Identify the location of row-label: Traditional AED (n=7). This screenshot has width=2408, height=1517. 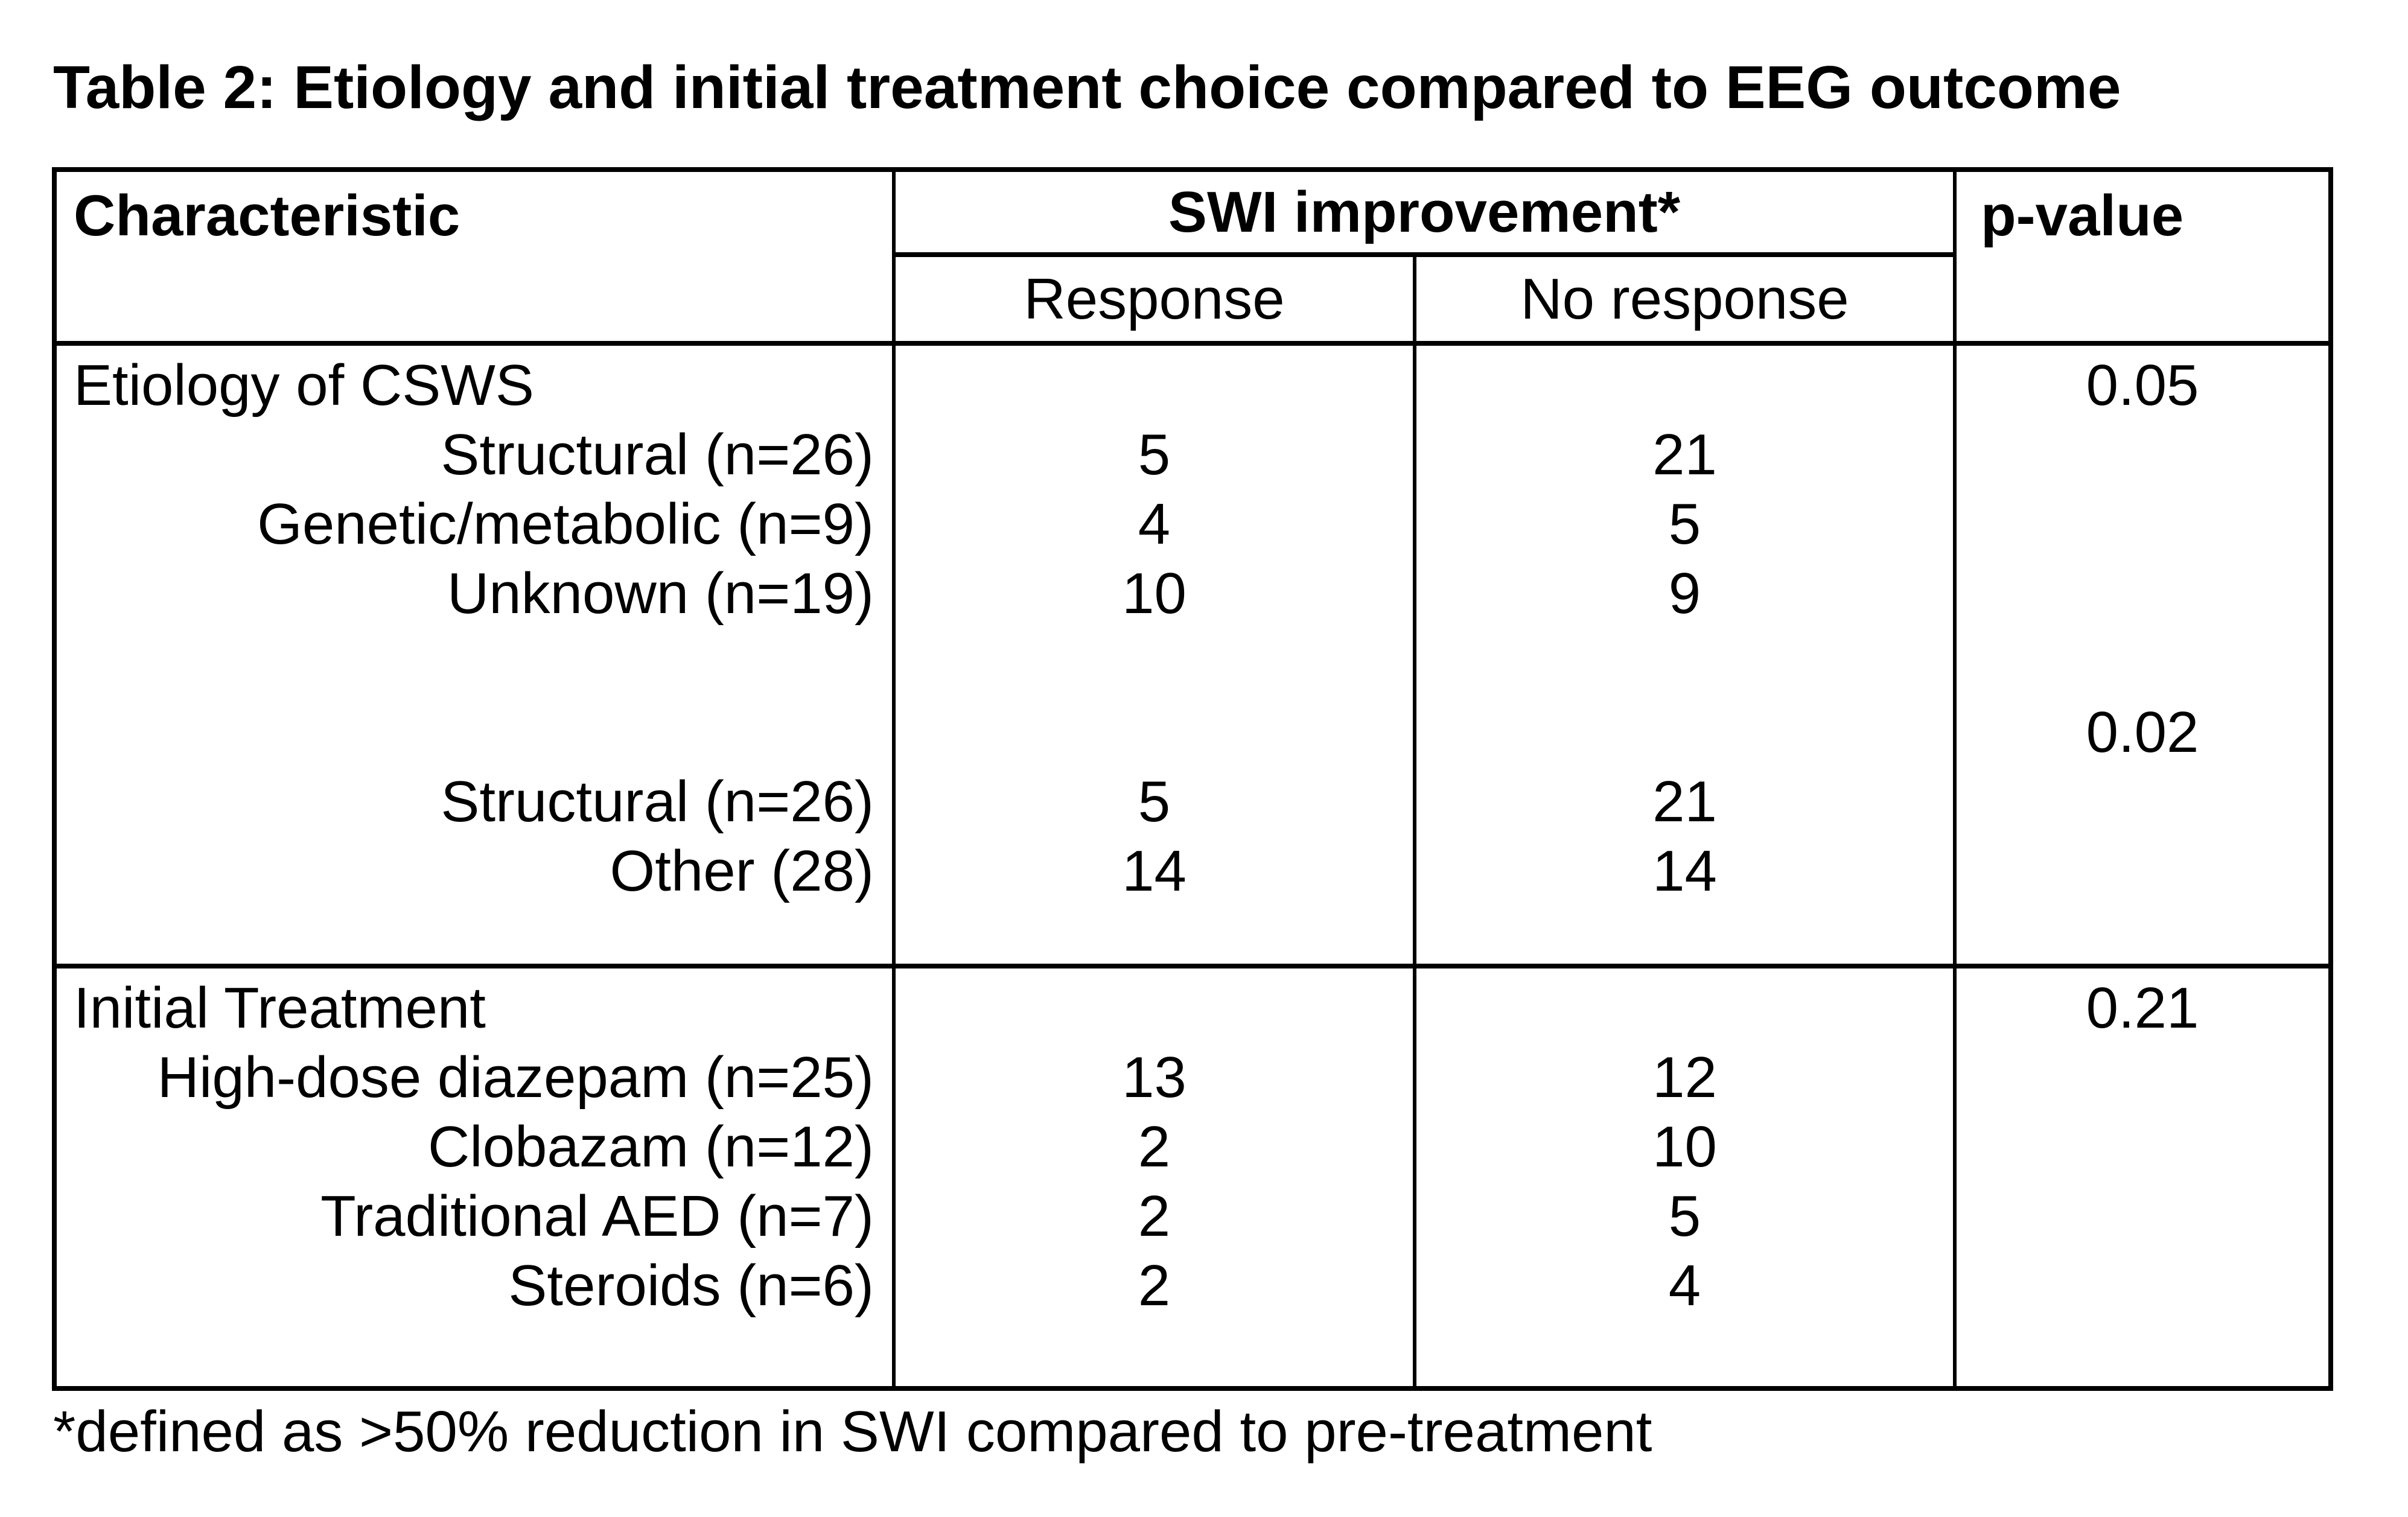
(597, 1216).